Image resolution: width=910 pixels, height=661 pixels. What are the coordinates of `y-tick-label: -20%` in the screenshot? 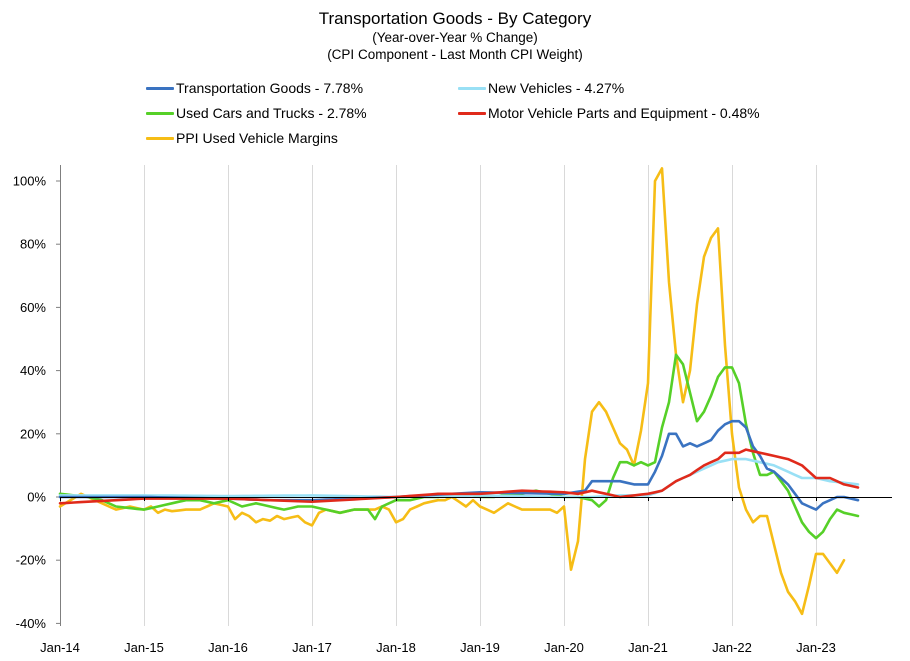 It's located at (31, 560).